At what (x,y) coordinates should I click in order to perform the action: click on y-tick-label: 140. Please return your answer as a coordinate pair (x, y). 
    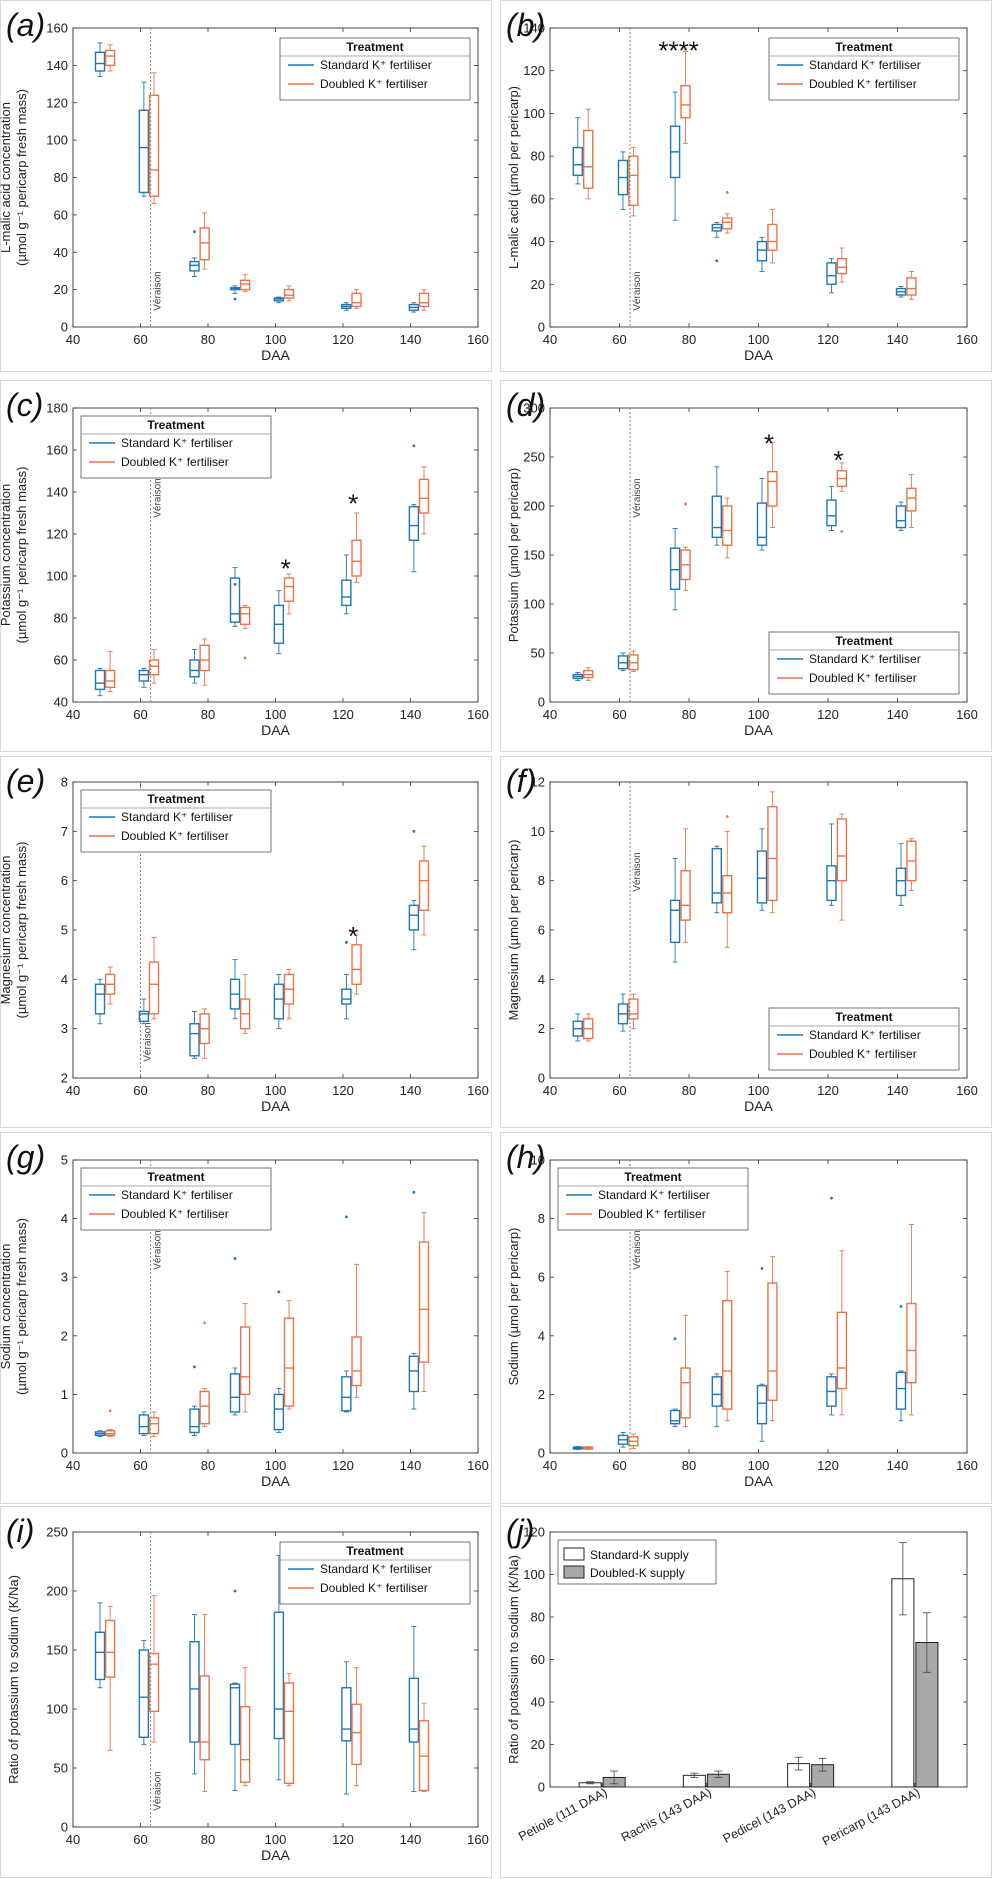
    Looking at the image, I should click on (534, 28).